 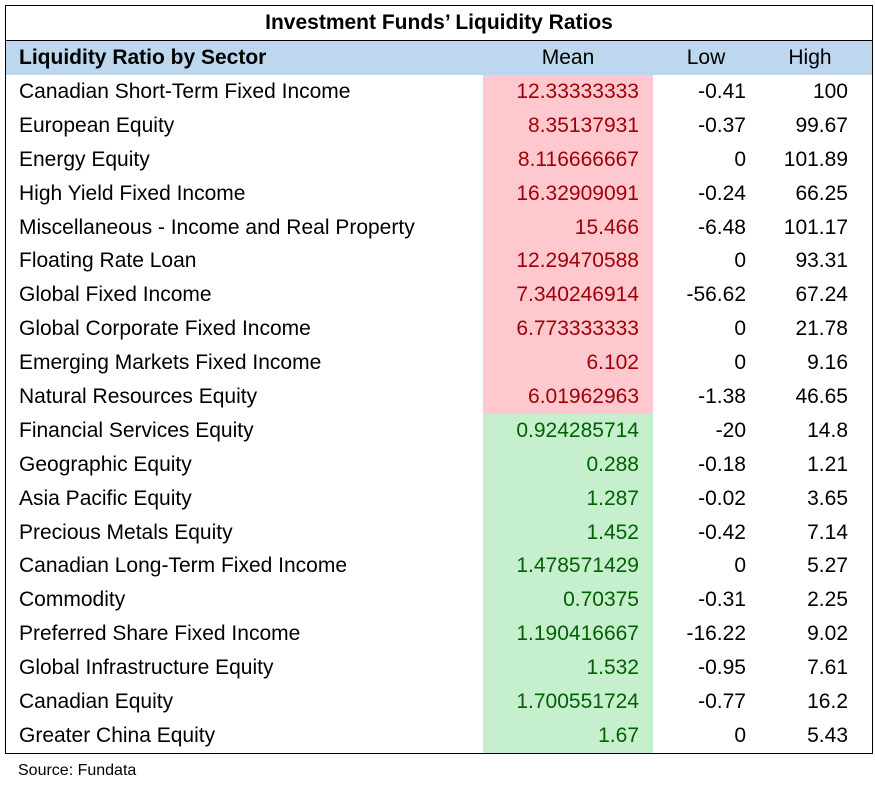 What do you see at coordinates (439, 532) in the screenshot?
I see `table-row: Precious Metals Equity 1.452 -0.42 7.14` at bounding box center [439, 532].